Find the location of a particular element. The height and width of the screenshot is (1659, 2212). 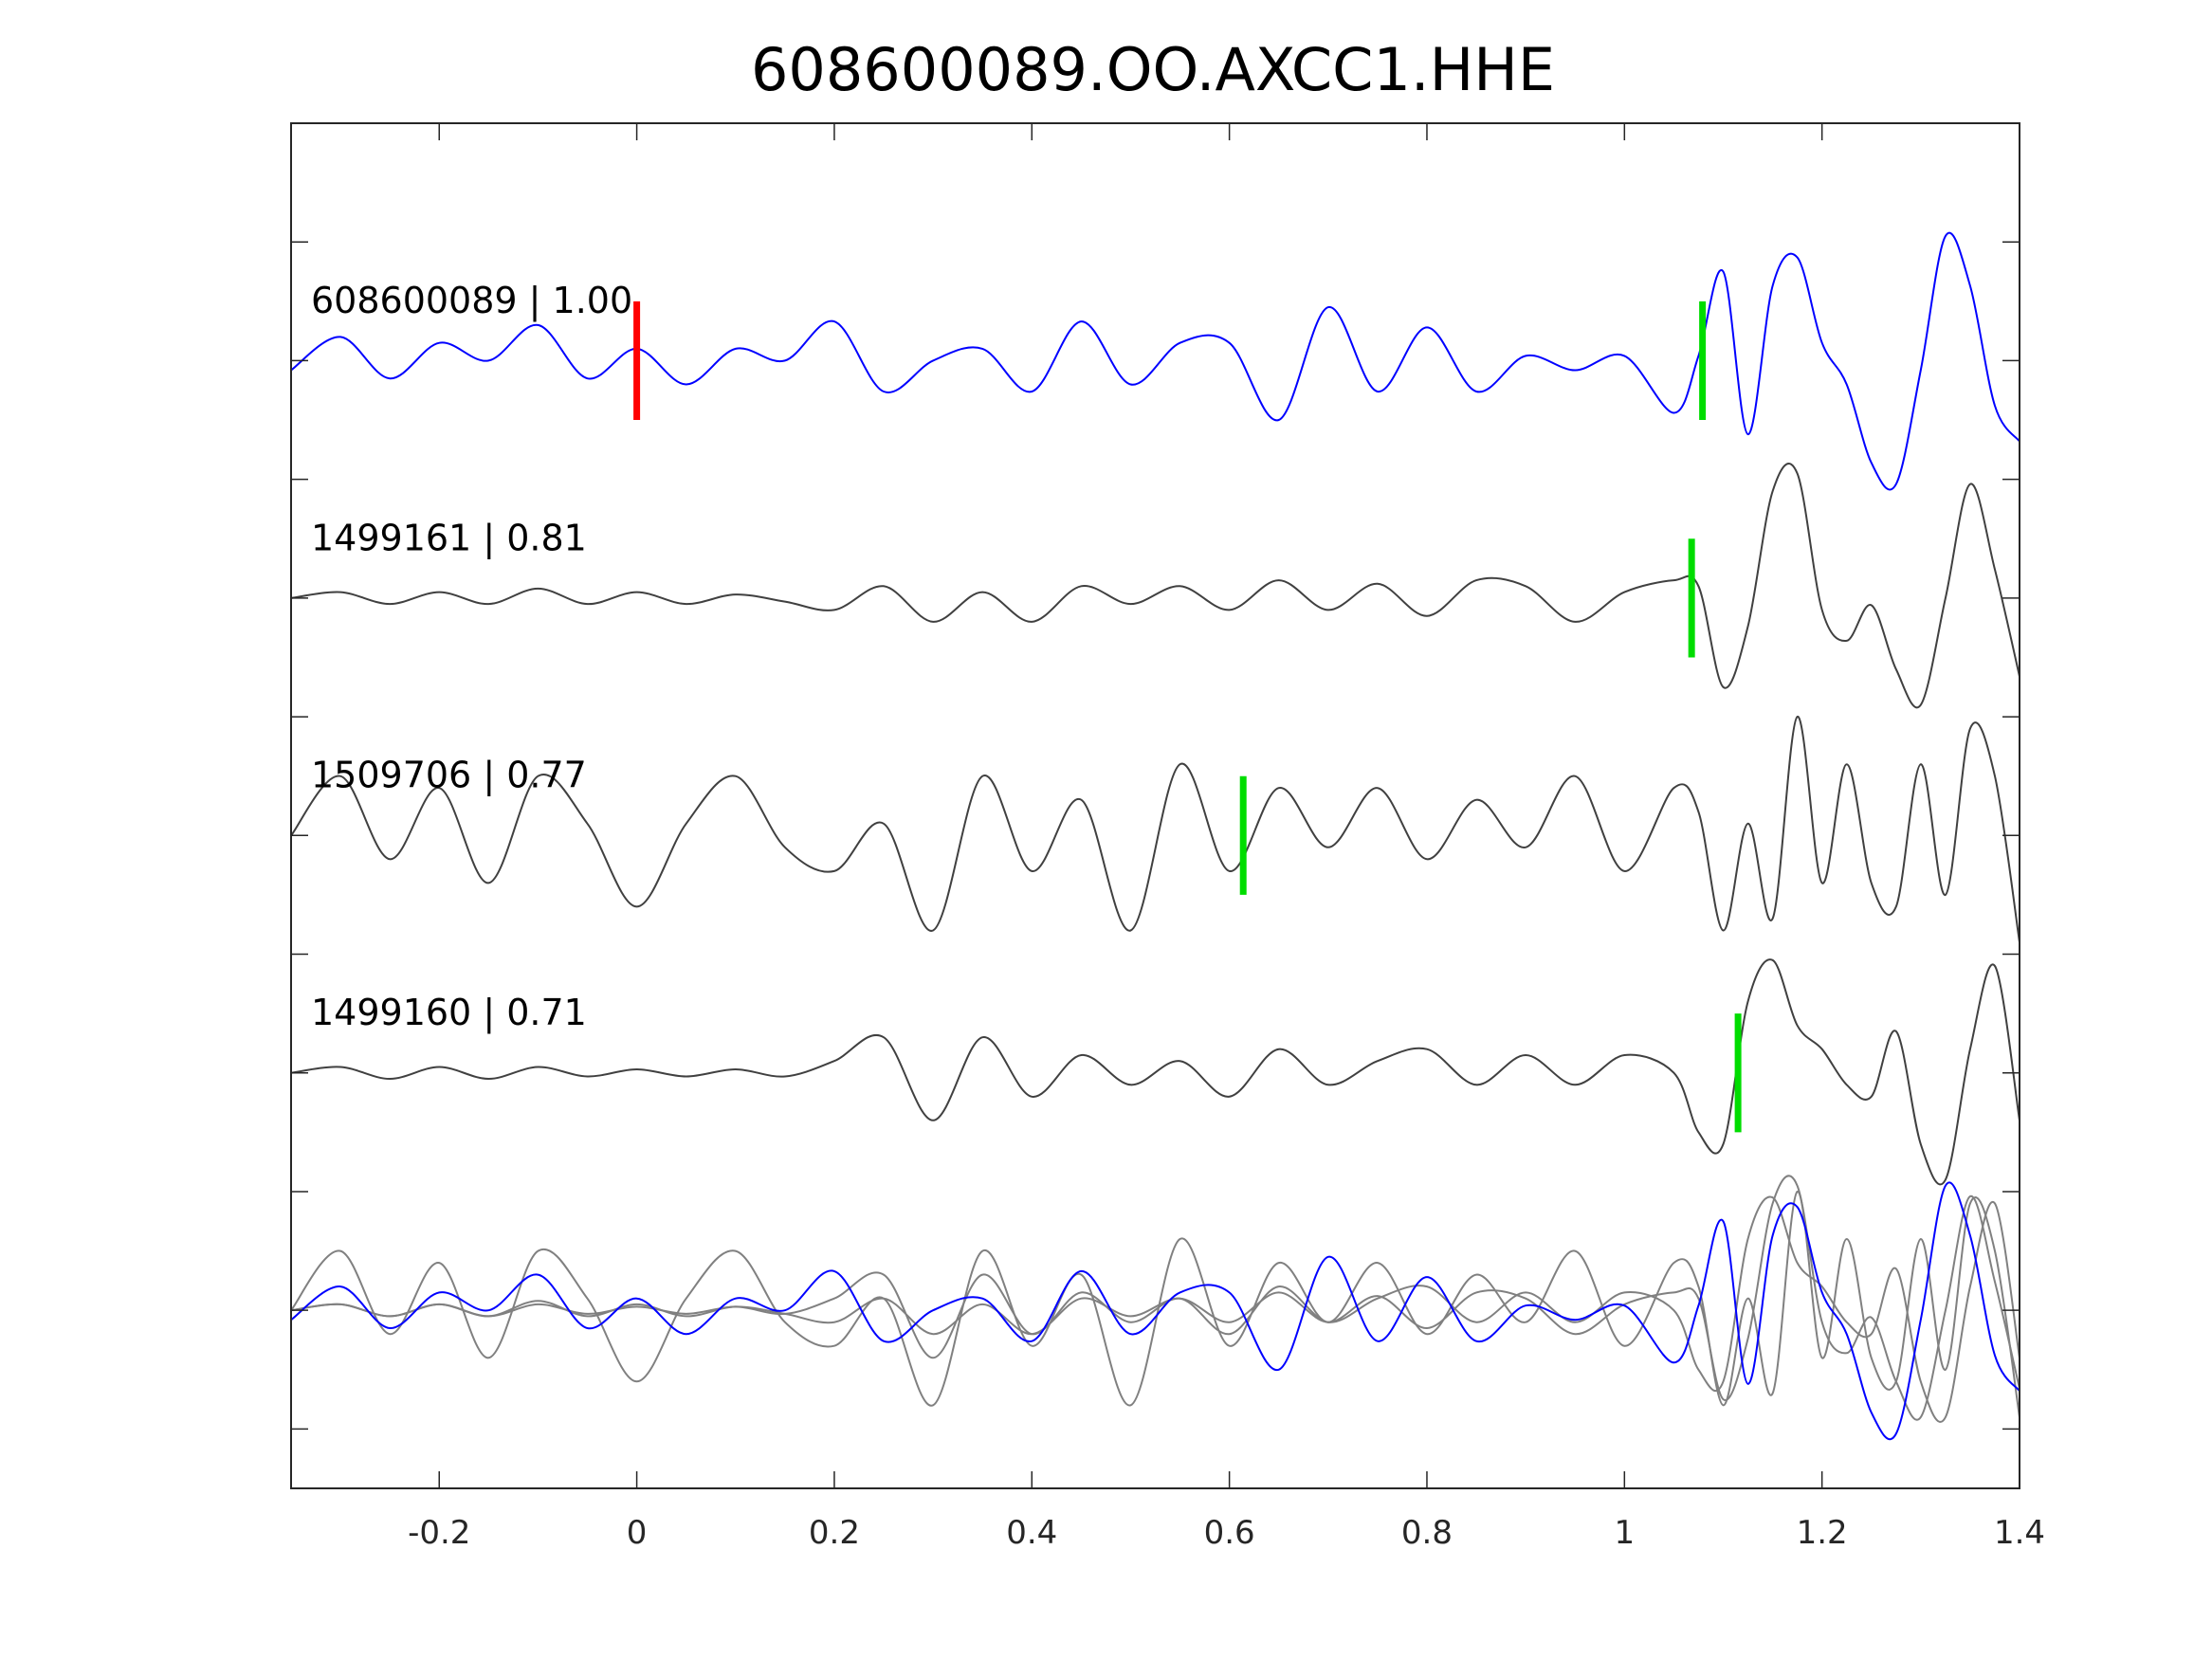

chart-title: 608600089.OO.AXCC1.HHE is located at coordinates (1153, 69).